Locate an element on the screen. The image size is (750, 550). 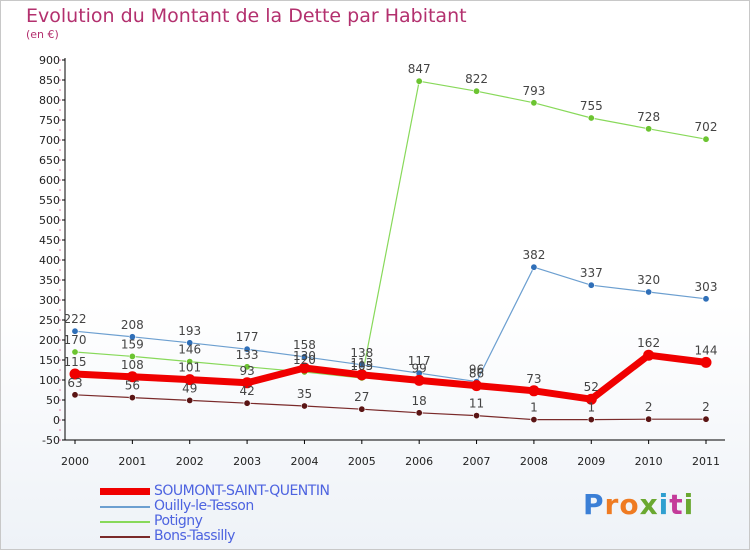
y-tick-label: 250 is located at coordinates (49, 320).